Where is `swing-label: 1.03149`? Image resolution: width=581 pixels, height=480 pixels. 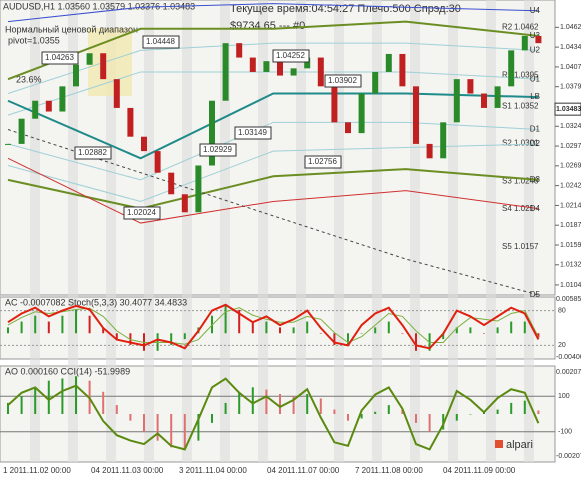
swing-label: 1.03149 is located at coordinates (252, 132).